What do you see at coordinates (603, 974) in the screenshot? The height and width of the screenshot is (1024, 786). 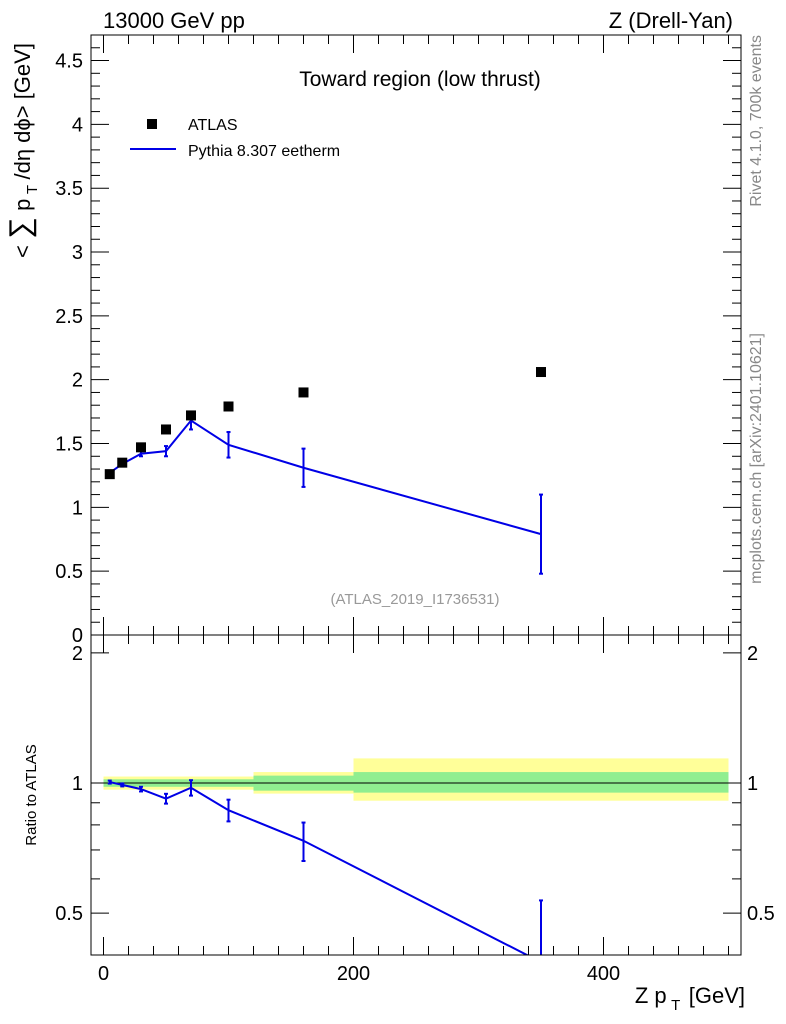 I see `ratio-x-tick-label: 400` at bounding box center [603, 974].